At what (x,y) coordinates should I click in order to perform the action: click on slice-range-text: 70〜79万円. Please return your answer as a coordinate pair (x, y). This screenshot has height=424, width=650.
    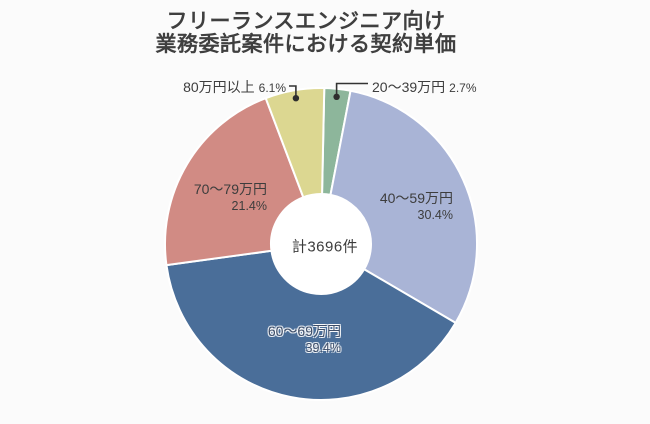
    Looking at the image, I should click on (230, 189).